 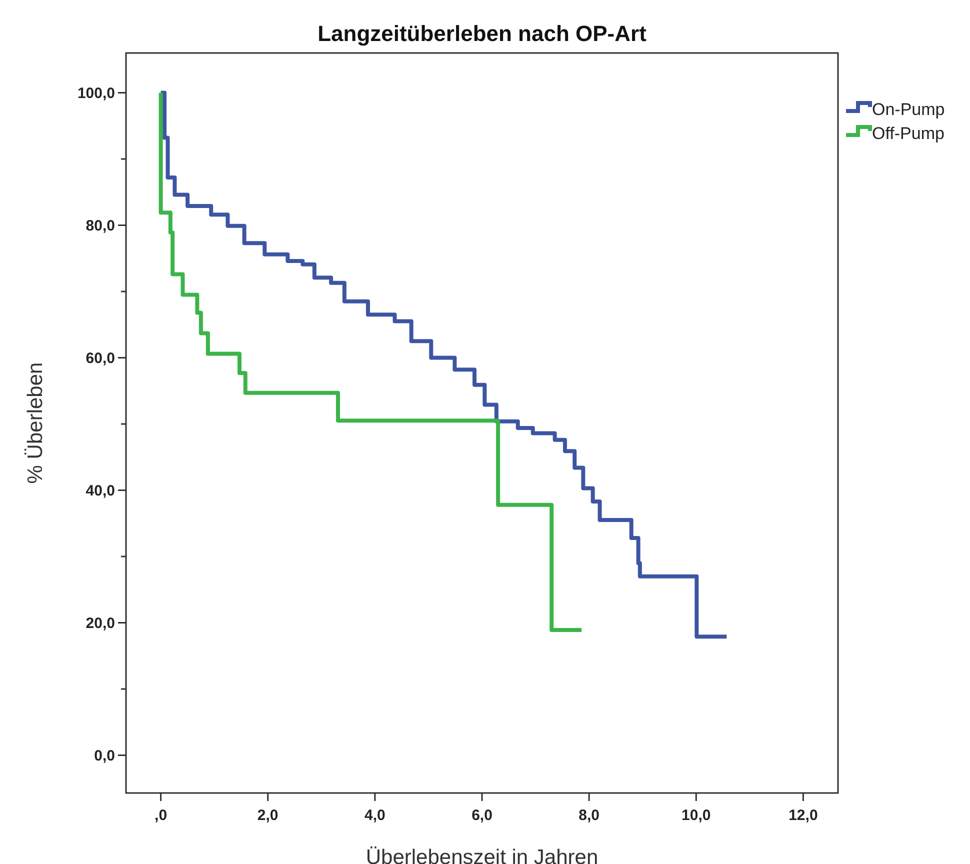 What do you see at coordinates (483, 33) in the screenshot?
I see `chart-title: Langzeitüberleben nach OP-Art` at bounding box center [483, 33].